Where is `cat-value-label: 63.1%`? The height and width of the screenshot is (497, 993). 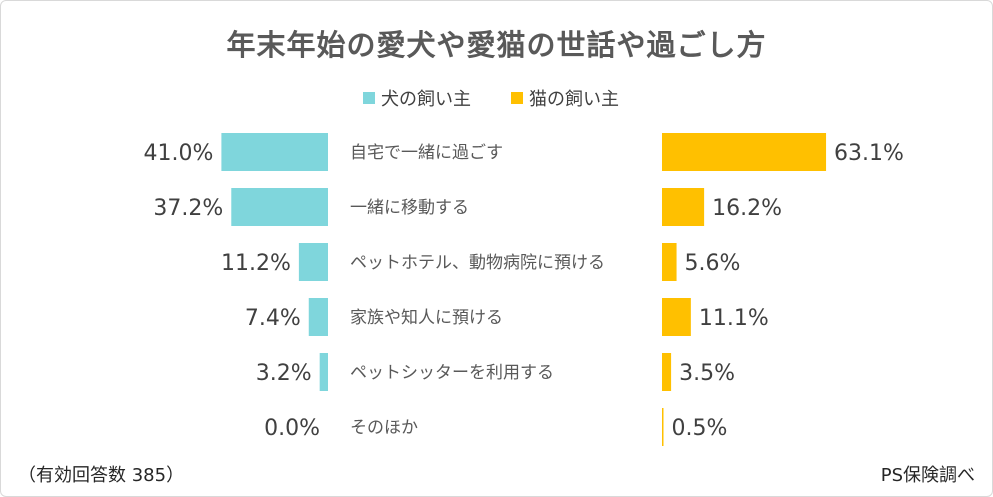 cat-value-label: 63.1% is located at coordinates (869, 153).